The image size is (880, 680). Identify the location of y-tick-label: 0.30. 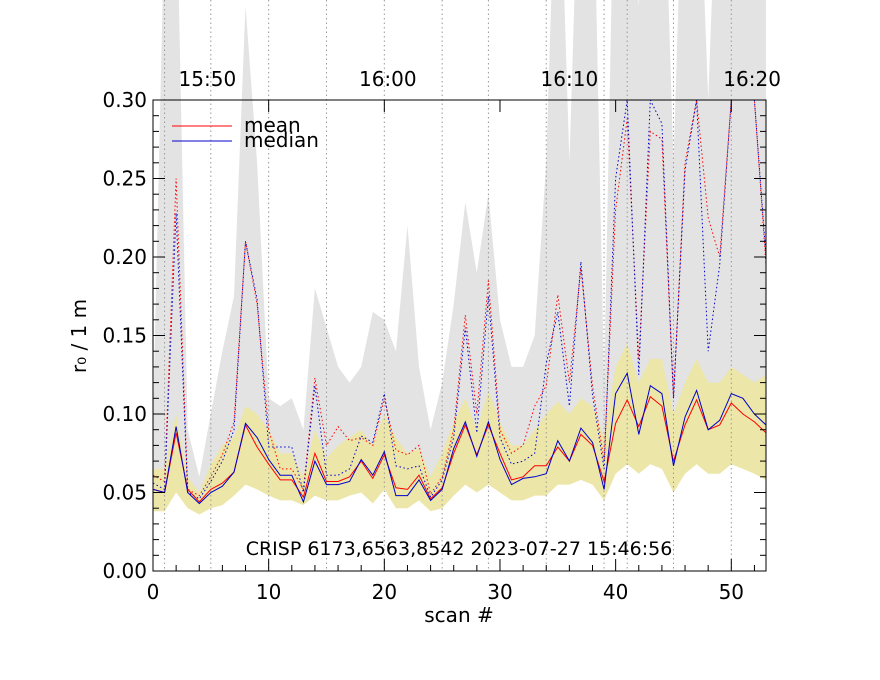
(124, 100).